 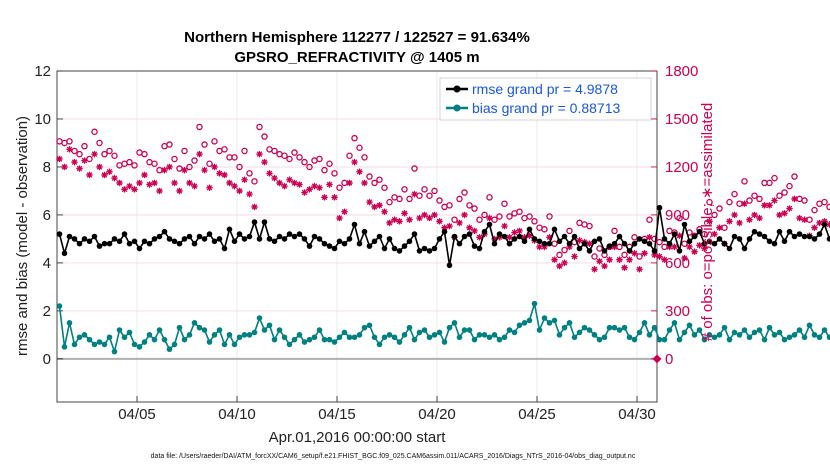 What do you see at coordinates (681, 167) in the screenshot?
I see `y-right-tick-label: 1200` at bounding box center [681, 167].